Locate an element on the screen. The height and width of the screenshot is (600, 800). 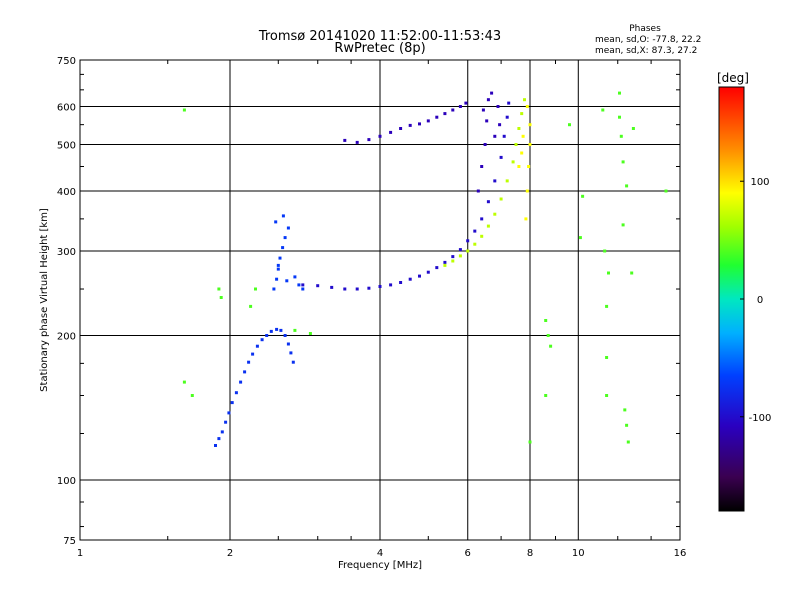
stats-o-line: mean, sd,O: -77.8, 22.2 is located at coordinates (648, 40).